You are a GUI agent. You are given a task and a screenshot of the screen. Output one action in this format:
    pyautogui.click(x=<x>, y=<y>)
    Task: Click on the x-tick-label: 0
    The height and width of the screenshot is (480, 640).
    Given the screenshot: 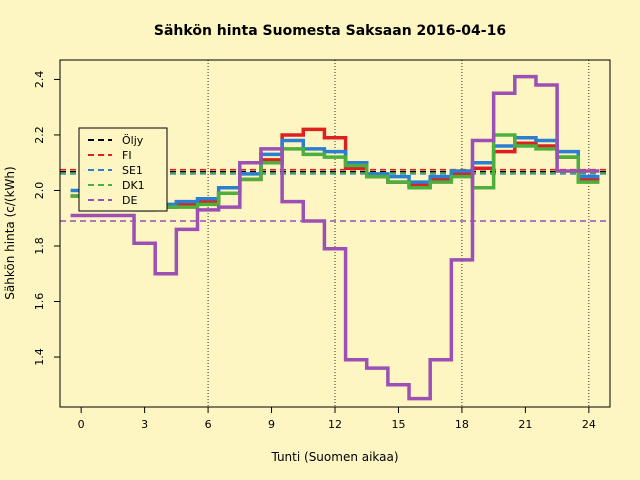 What is the action you would take?
    pyautogui.click(x=81, y=424)
    